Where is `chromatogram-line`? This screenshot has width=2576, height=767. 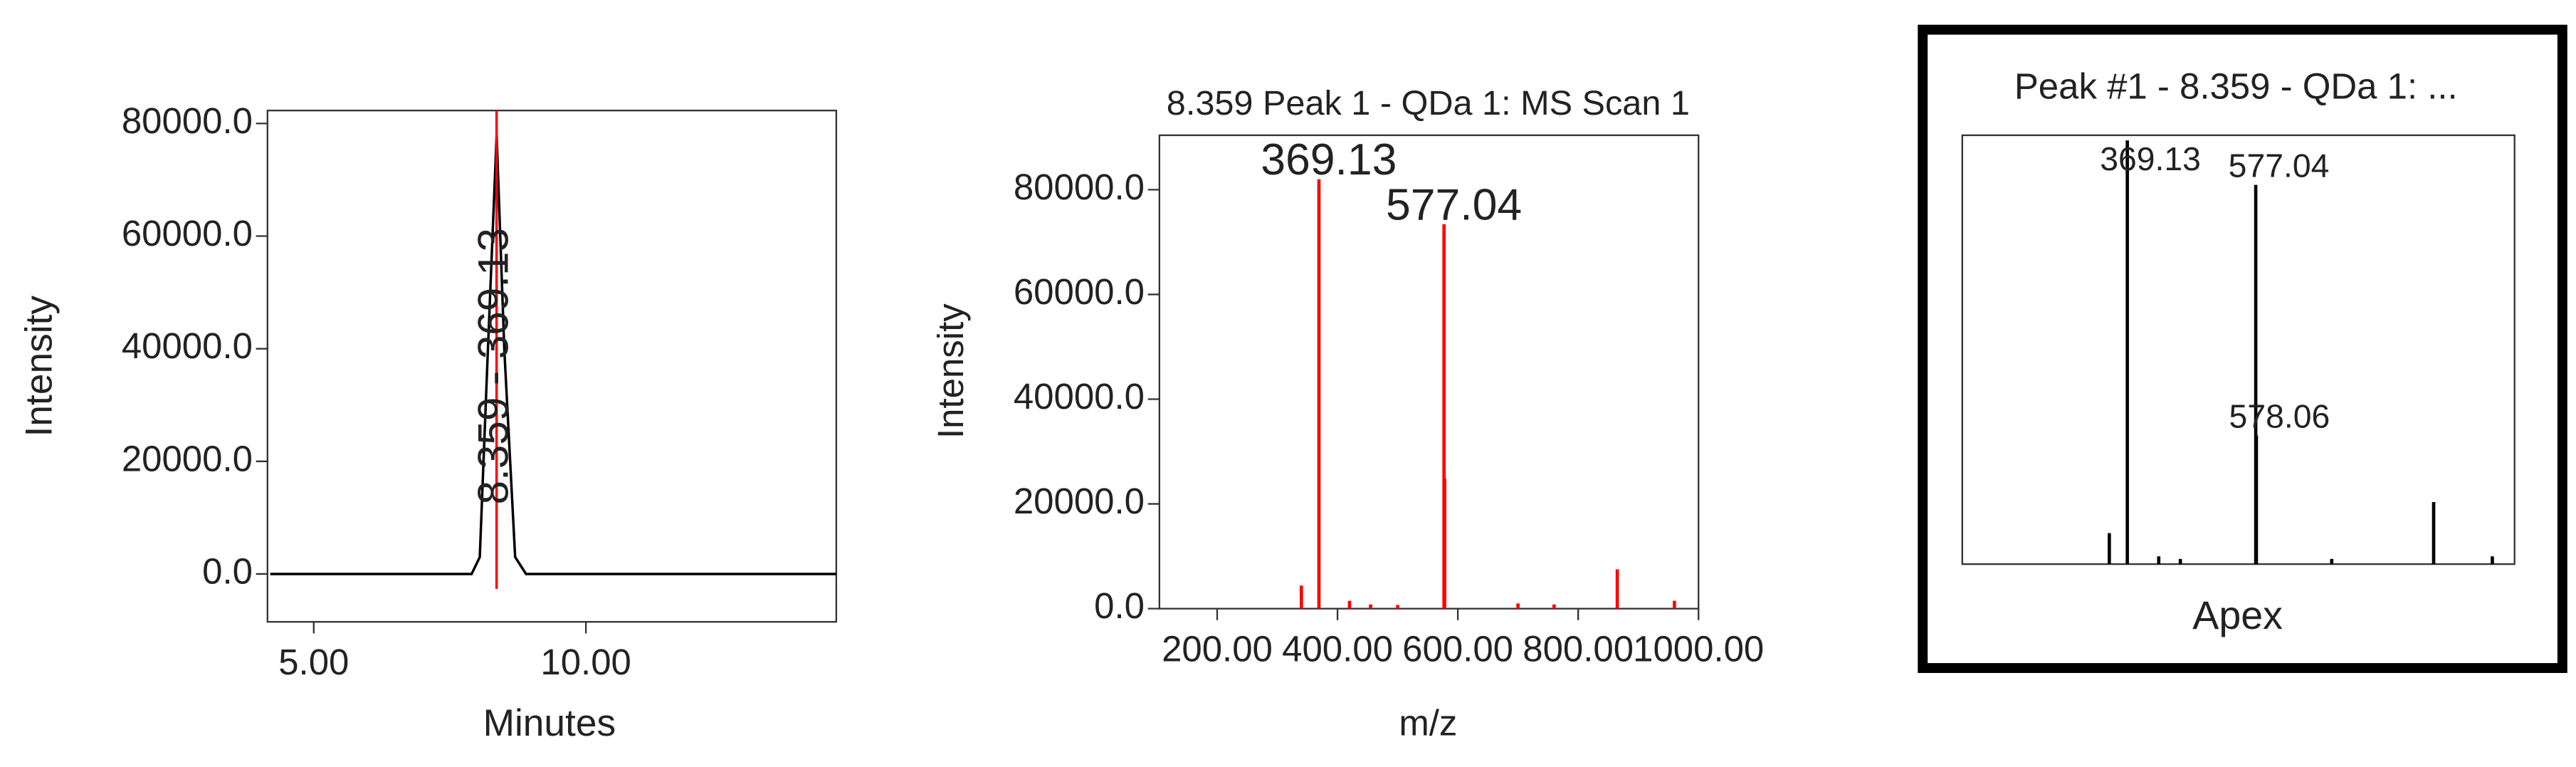 chromatogram-line is located at coordinates (553, 355).